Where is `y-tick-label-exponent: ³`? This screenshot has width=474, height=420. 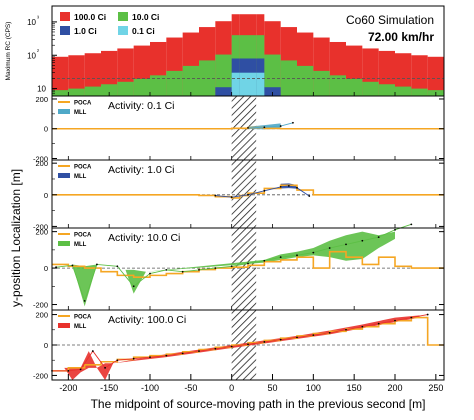
y-tick-label-exponent: ³ is located at coordinates (38, 19).